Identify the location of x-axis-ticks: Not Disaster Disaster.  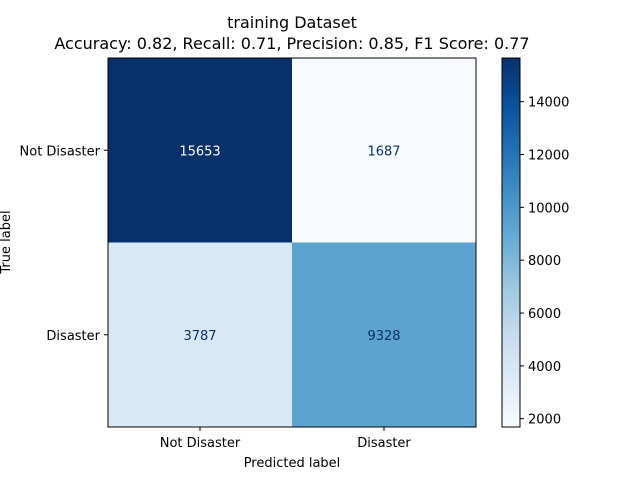
(285, 439).